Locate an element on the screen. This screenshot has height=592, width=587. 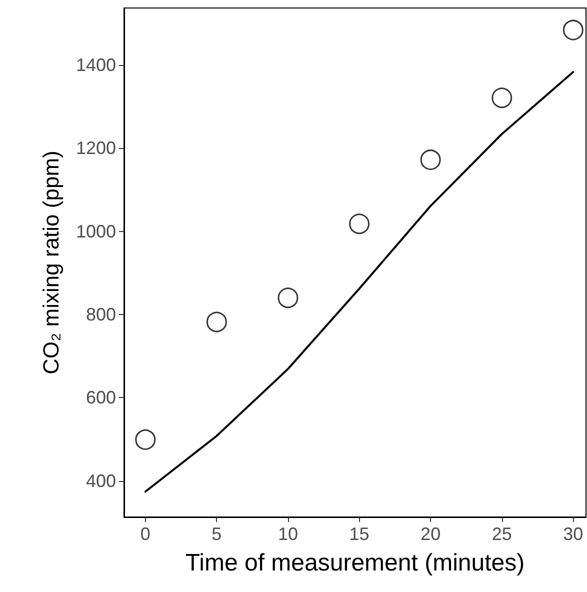
y-axis-title: CO₂ mixing ratio (ppm) is located at coordinates (51, 262).